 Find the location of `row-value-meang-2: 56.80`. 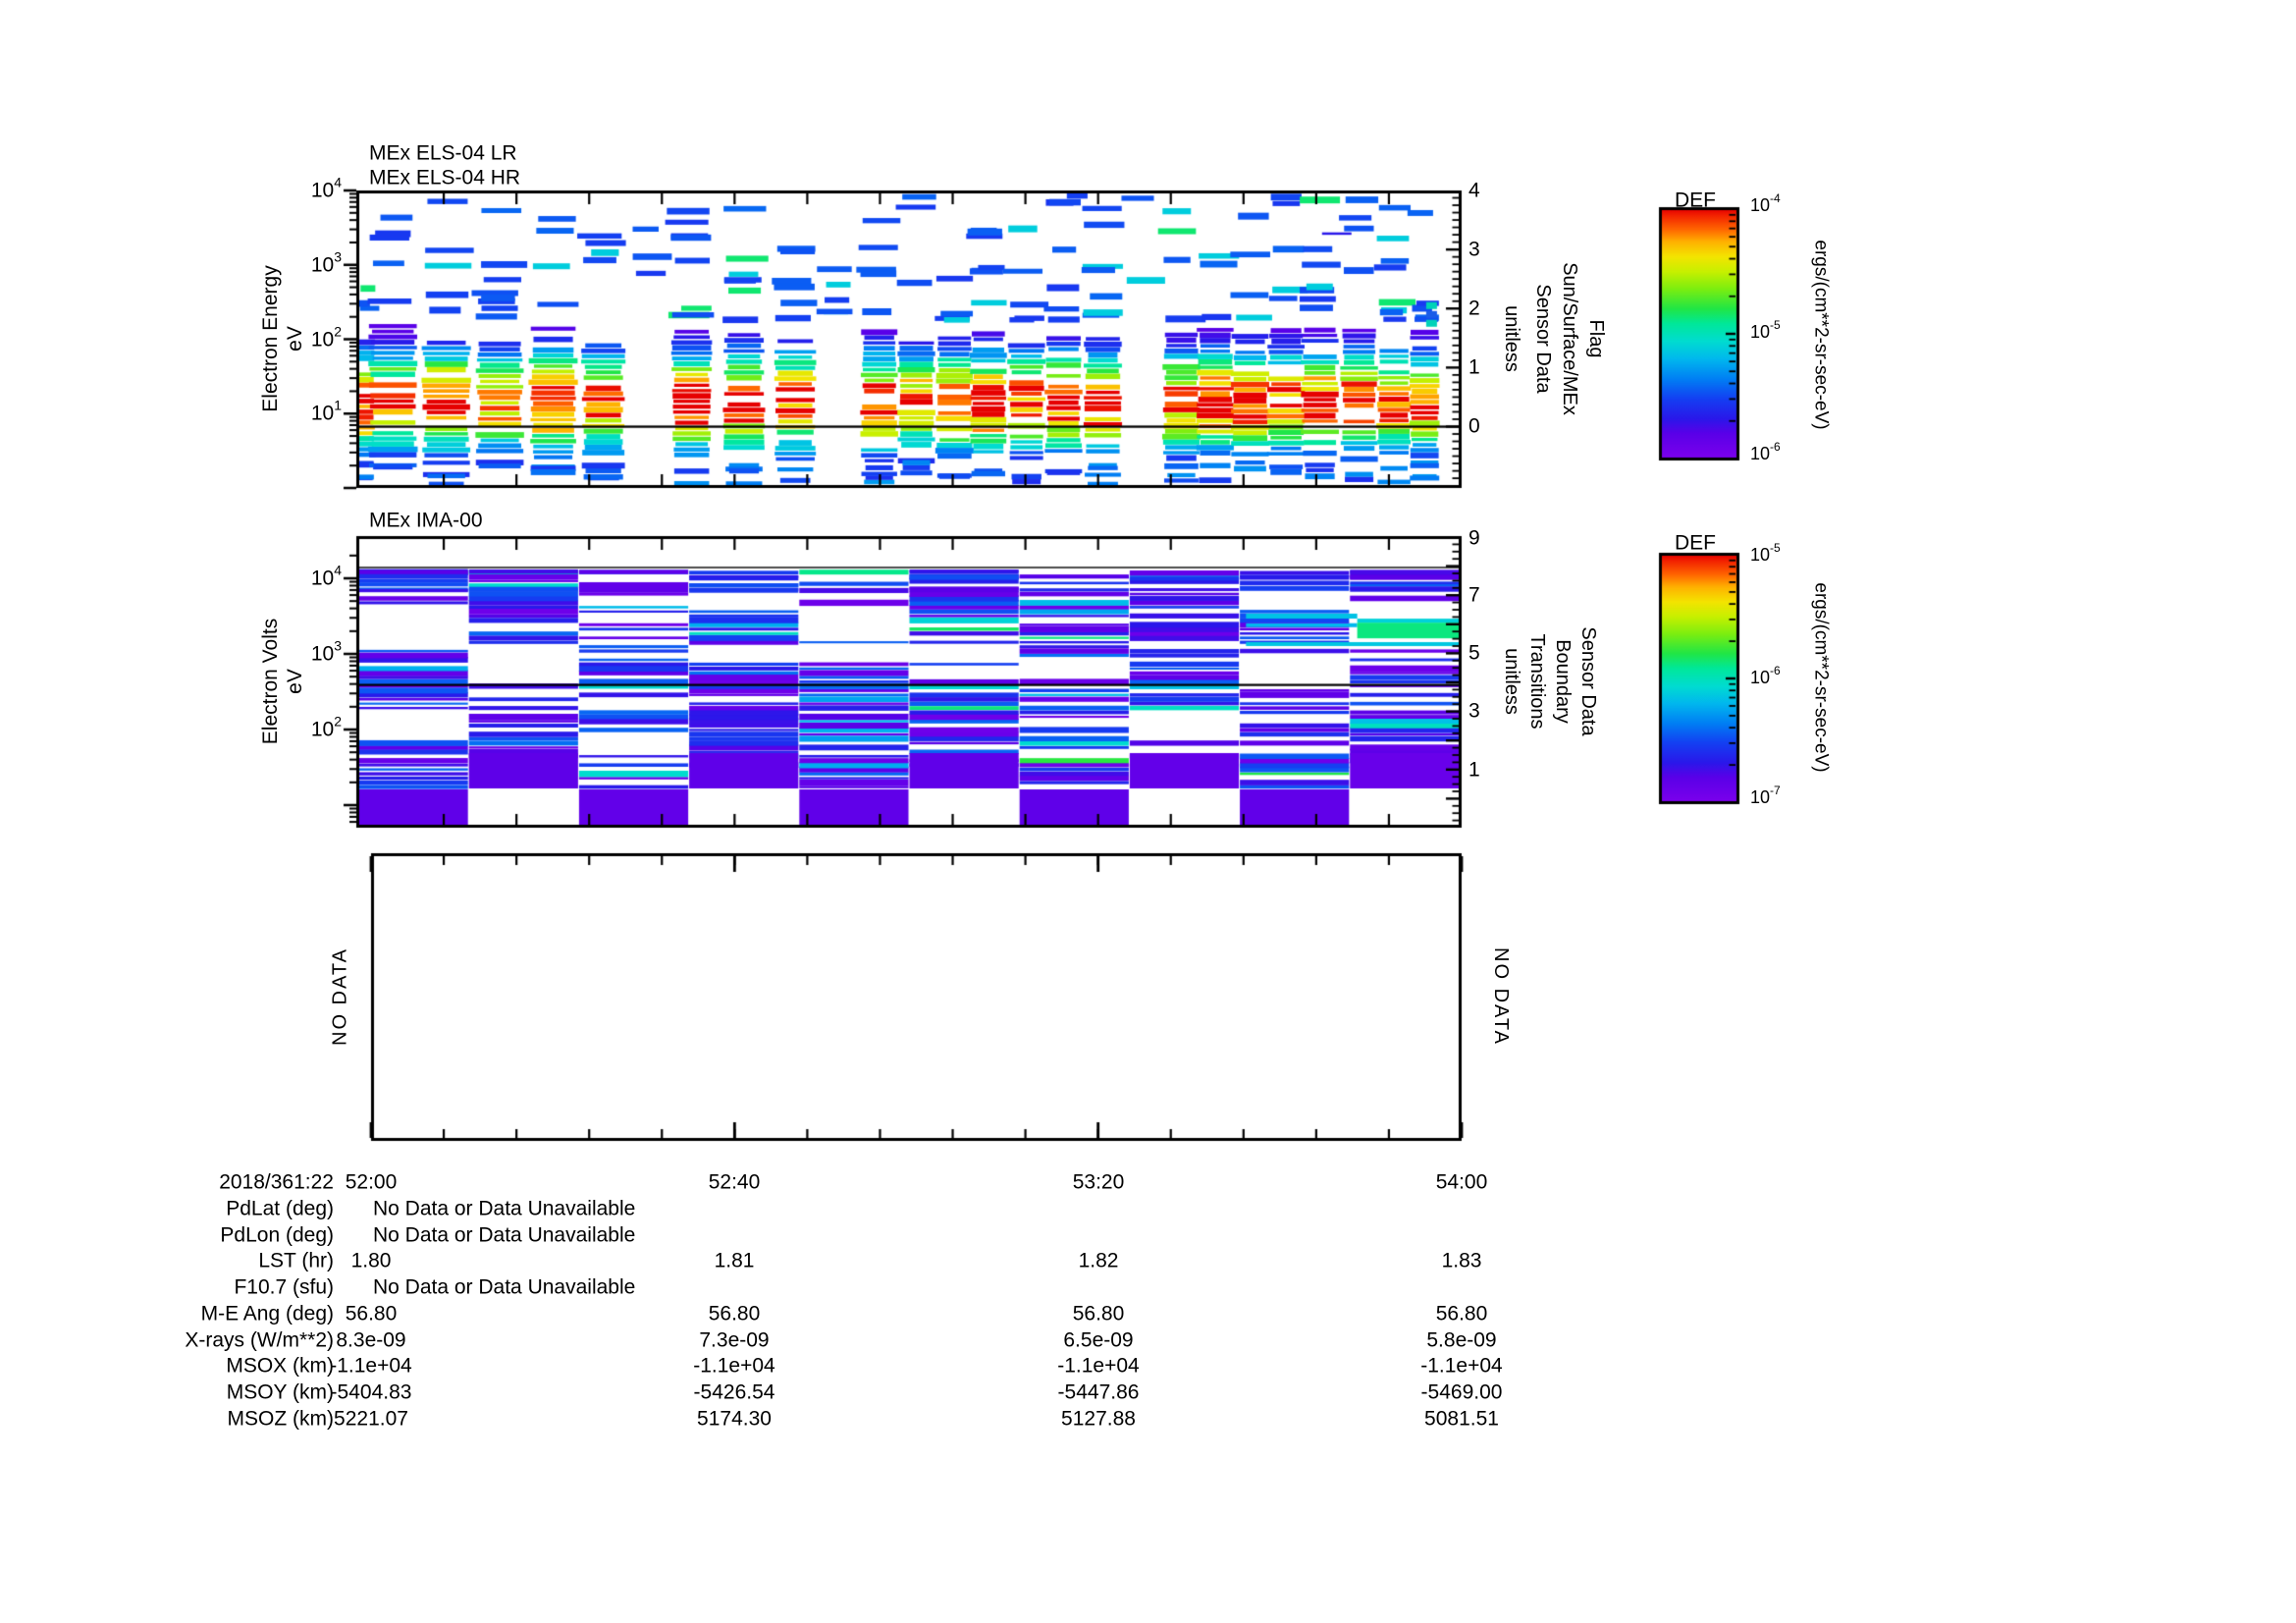

row-value-meang-2: 56.80 is located at coordinates (735, 1314).